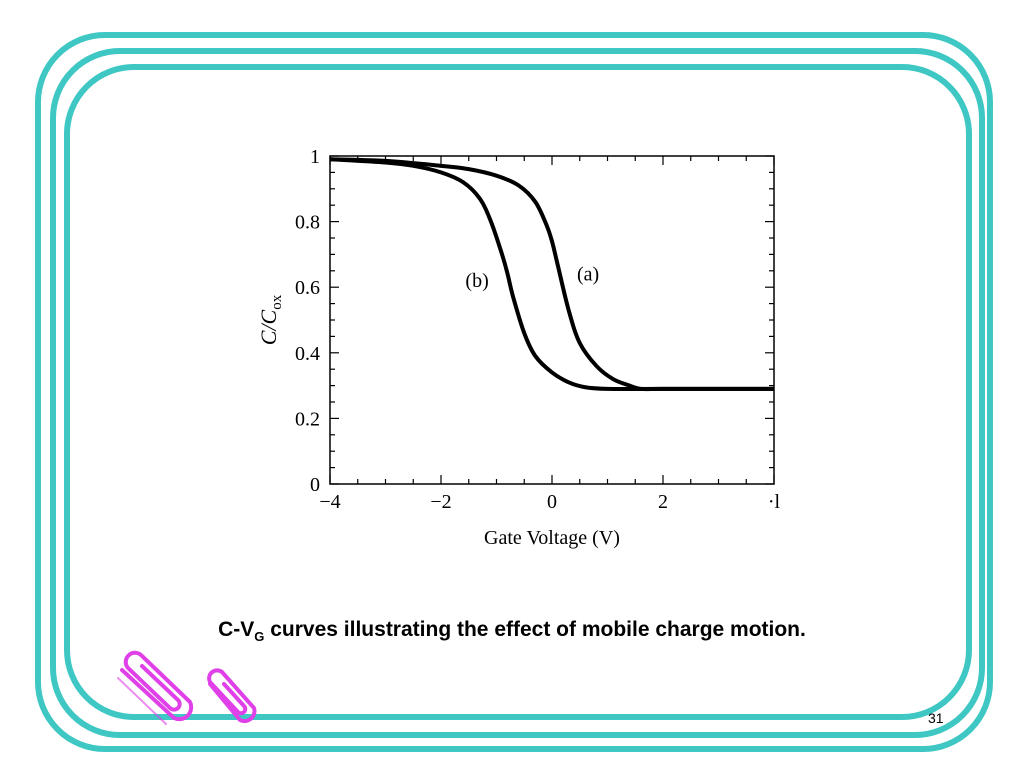  I want to click on x-axis-label: Gate Voltage (V), so click(552, 538).